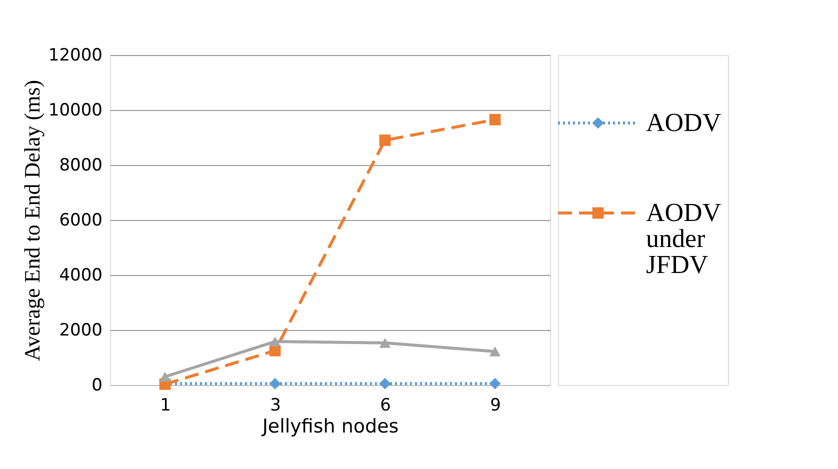  I want to click on y-tick-label: 8000, so click(80, 166).